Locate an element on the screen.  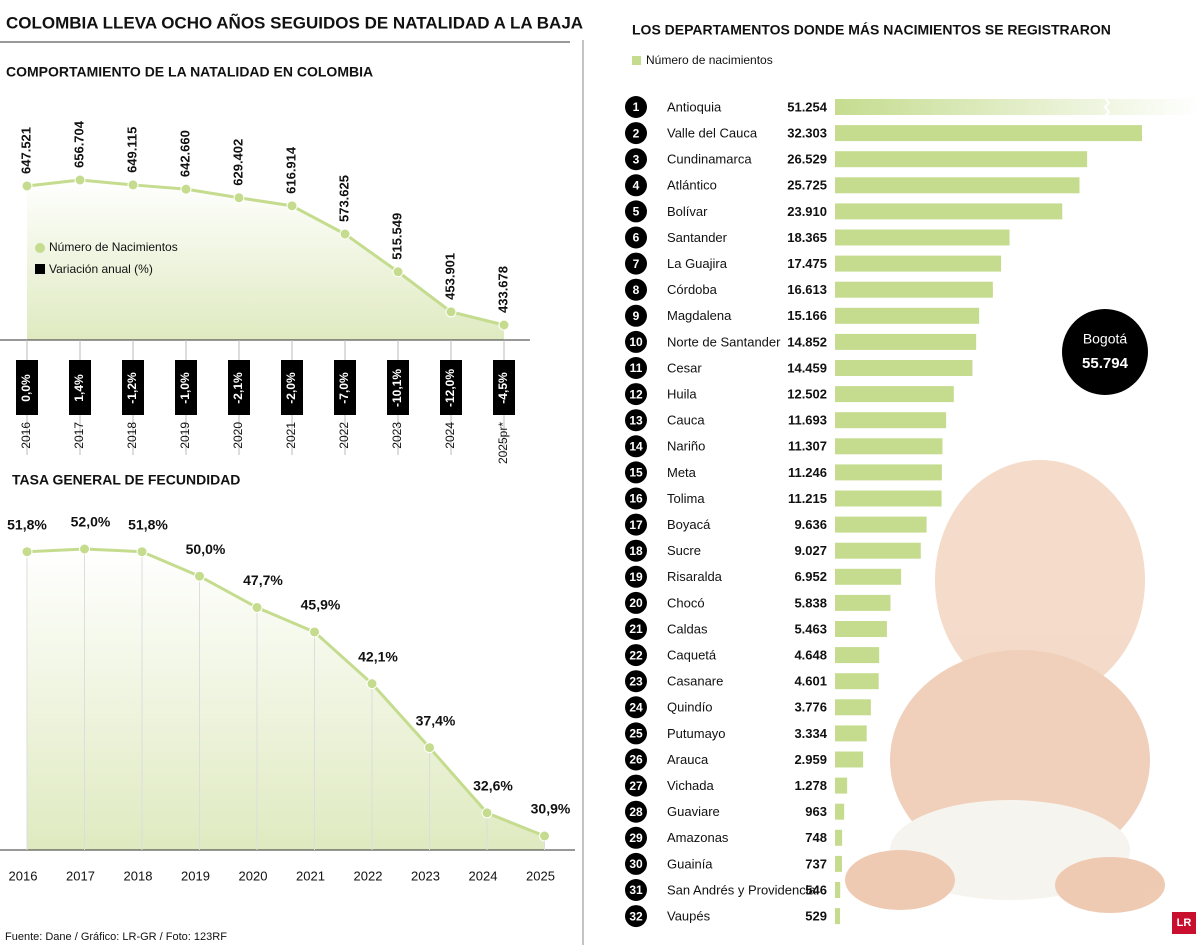
category-label: Vichada is located at coordinates (691, 785).